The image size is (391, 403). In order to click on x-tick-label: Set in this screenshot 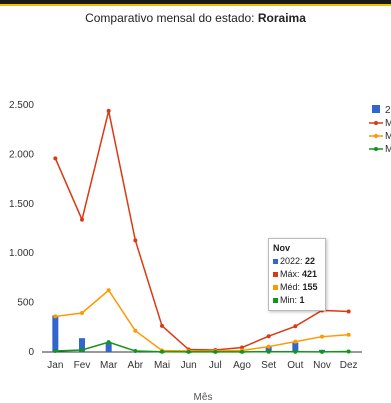, I will do `click(268, 365)`.